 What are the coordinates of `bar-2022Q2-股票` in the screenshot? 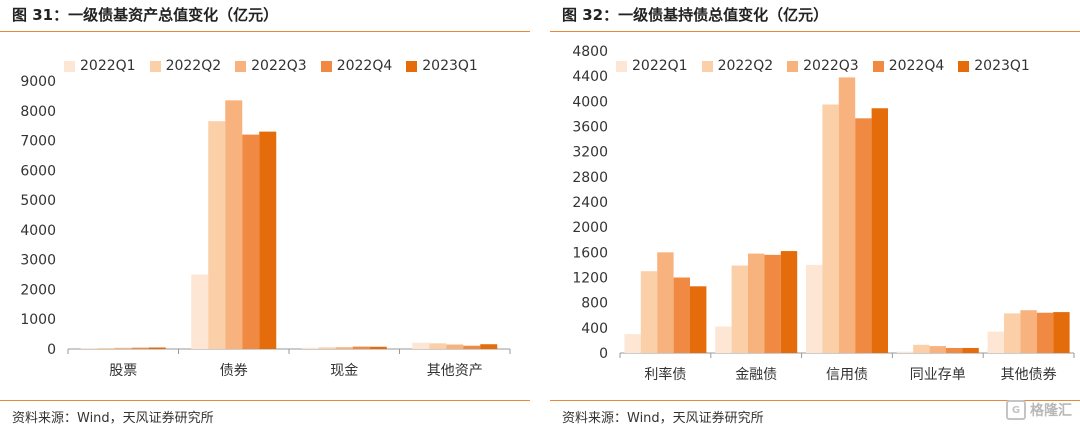 It's located at (106, 348).